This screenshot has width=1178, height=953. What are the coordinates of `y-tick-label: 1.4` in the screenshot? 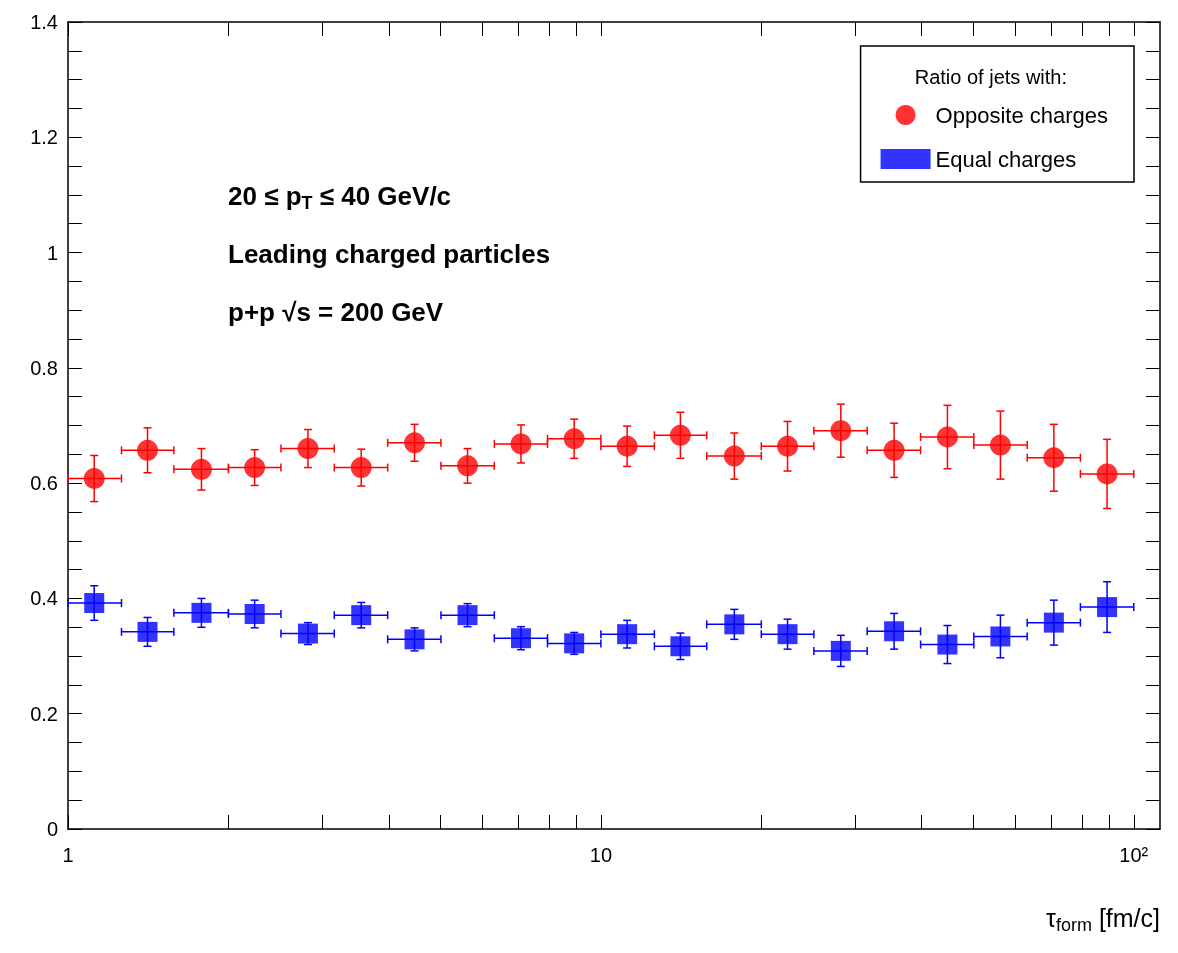 It's located at (44, 22).